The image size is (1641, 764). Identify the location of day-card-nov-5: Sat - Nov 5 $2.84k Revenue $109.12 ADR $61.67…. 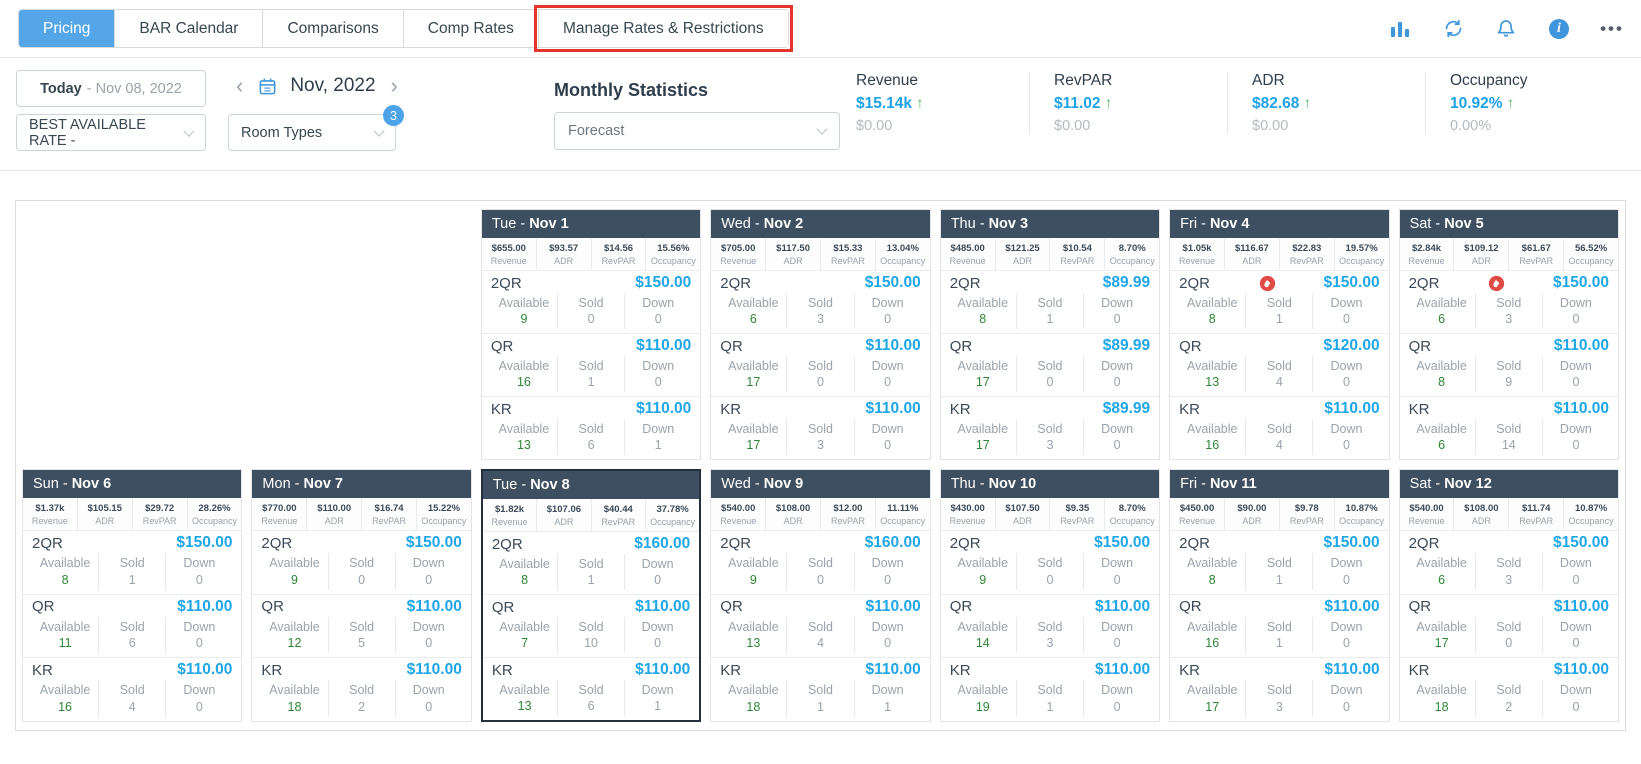
(1508, 334).